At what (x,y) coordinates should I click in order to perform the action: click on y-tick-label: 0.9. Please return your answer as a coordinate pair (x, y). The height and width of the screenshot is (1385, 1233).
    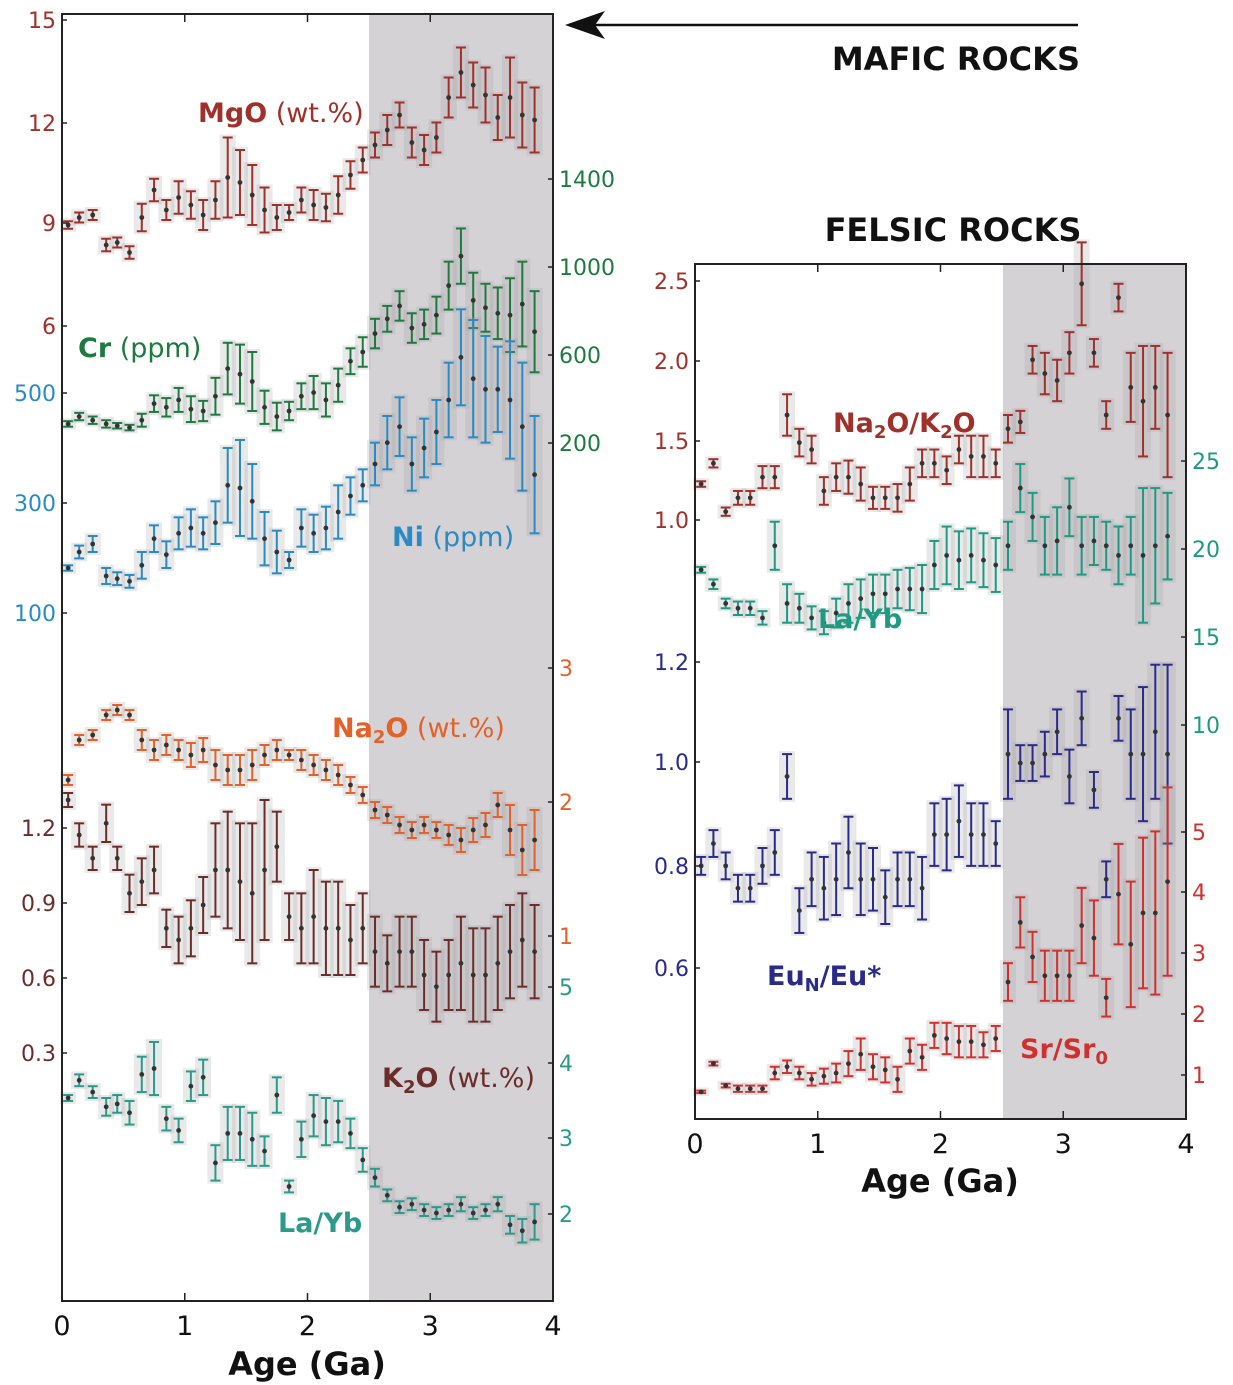
    Looking at the image, I should click on (38, 904).